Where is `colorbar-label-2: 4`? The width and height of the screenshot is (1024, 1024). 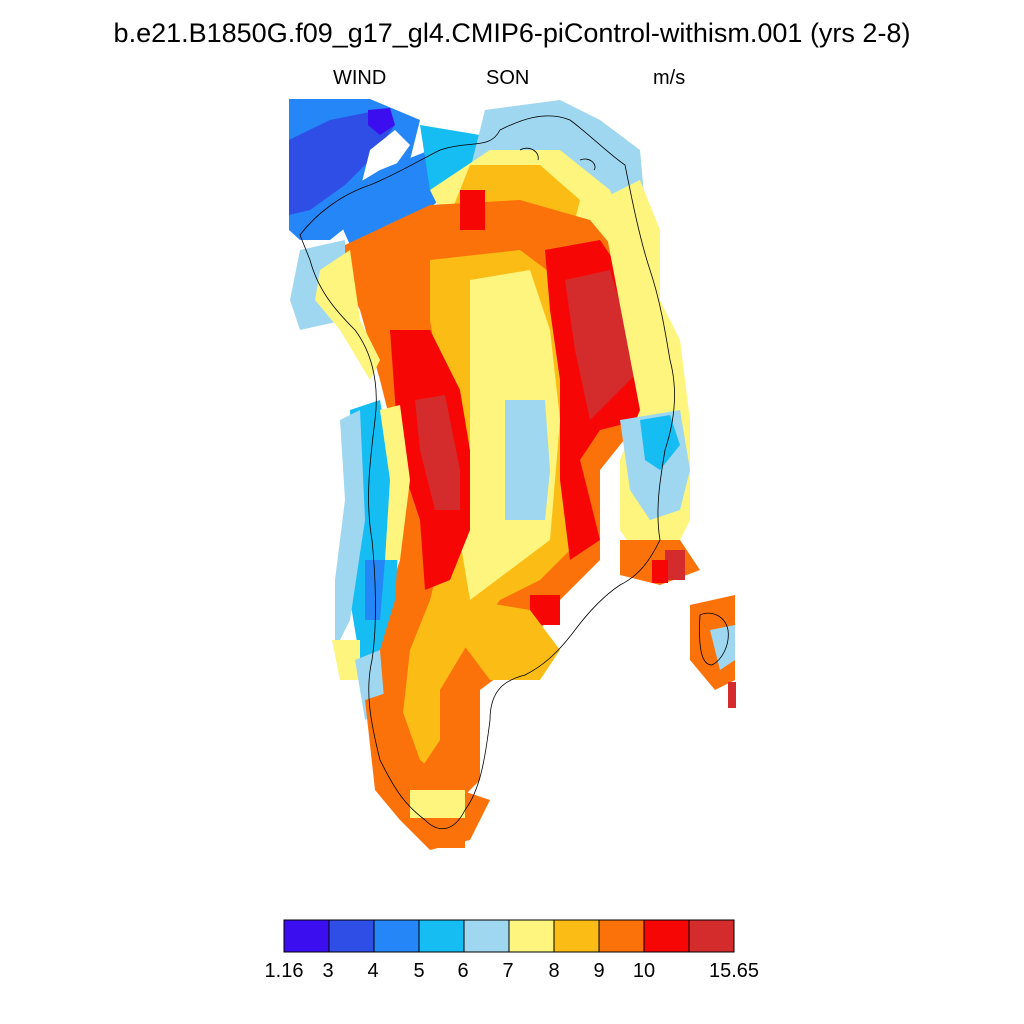 colorbar-label-2: 4 is located at coordinates (373, 971).